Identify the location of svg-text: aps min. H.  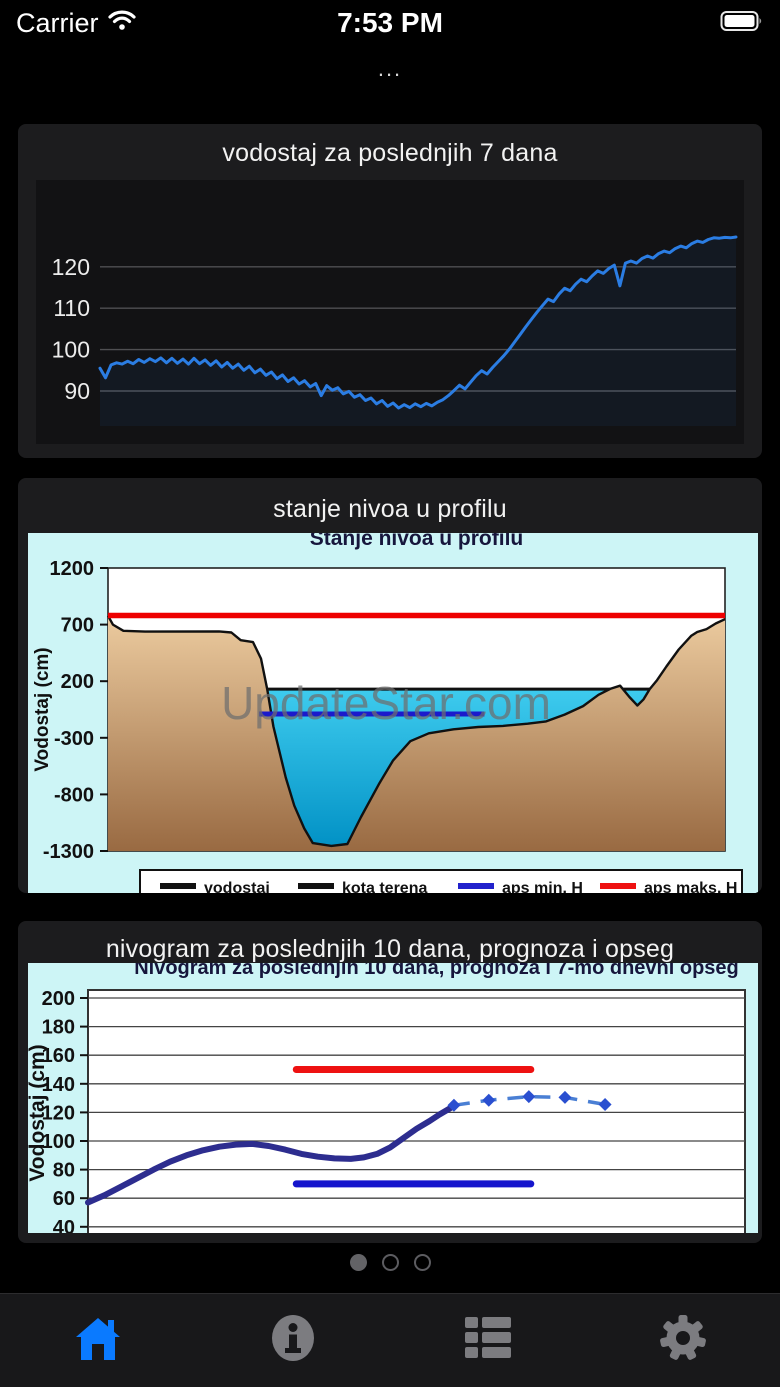
(542, 886).